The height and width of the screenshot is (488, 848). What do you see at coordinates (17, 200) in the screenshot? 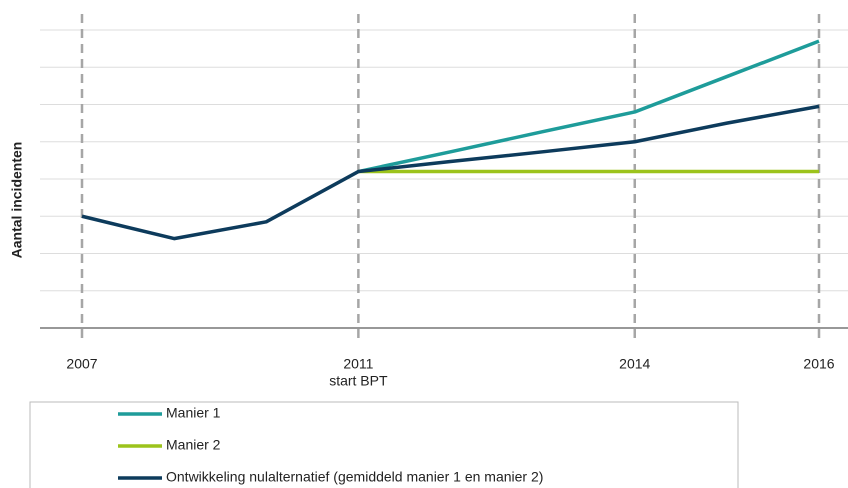
I see `y-axis-label: Aantal incidenten` at bounding box center [17, 200].